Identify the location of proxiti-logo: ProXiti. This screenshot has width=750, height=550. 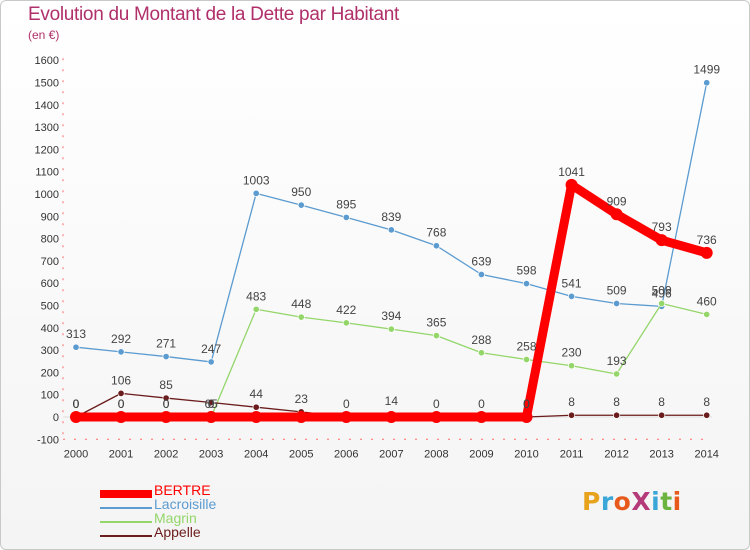
(632, 501).